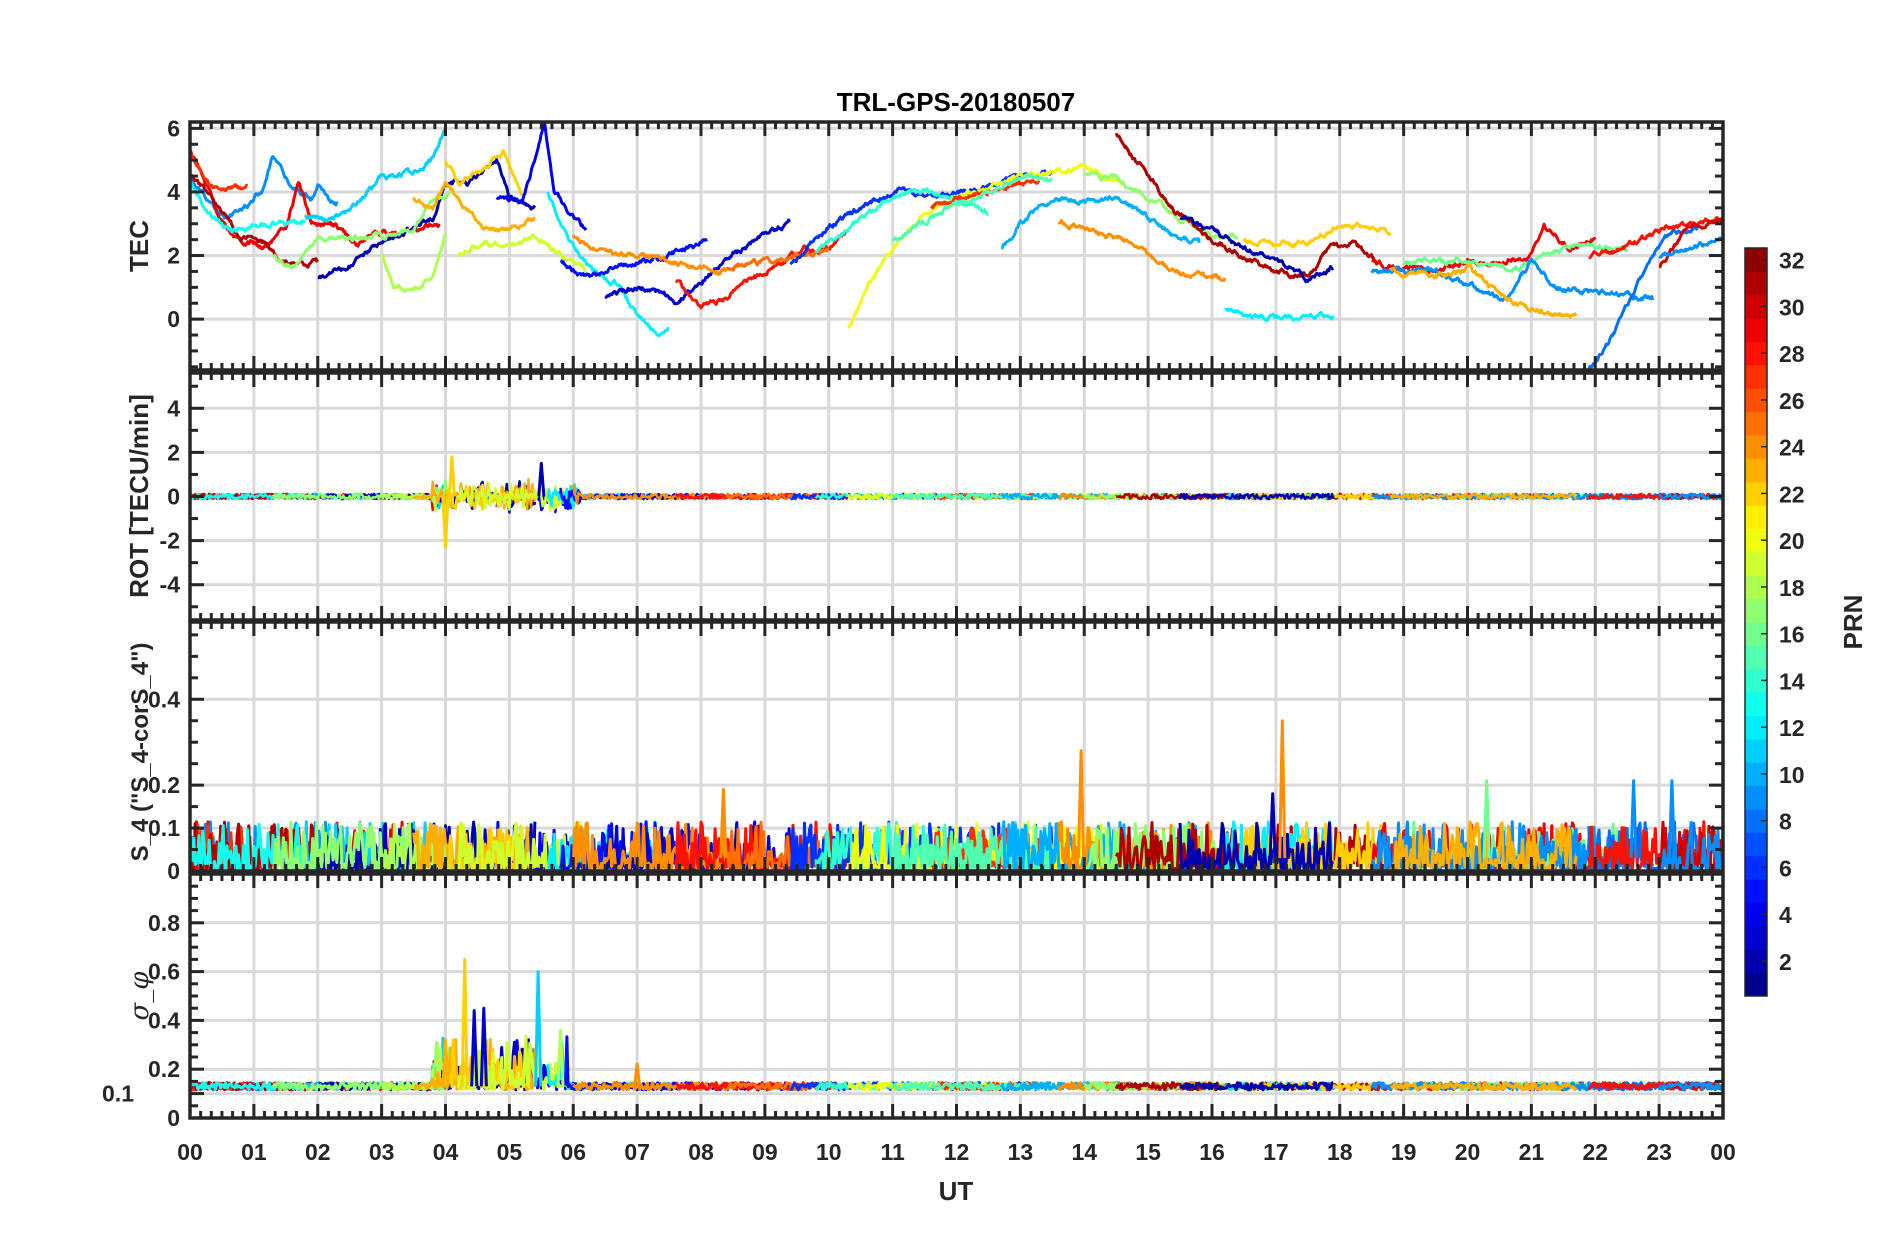 This screenshot has width=1902, height=1236. I want to click on y-tick-label: 0.6, so click(164, 972).